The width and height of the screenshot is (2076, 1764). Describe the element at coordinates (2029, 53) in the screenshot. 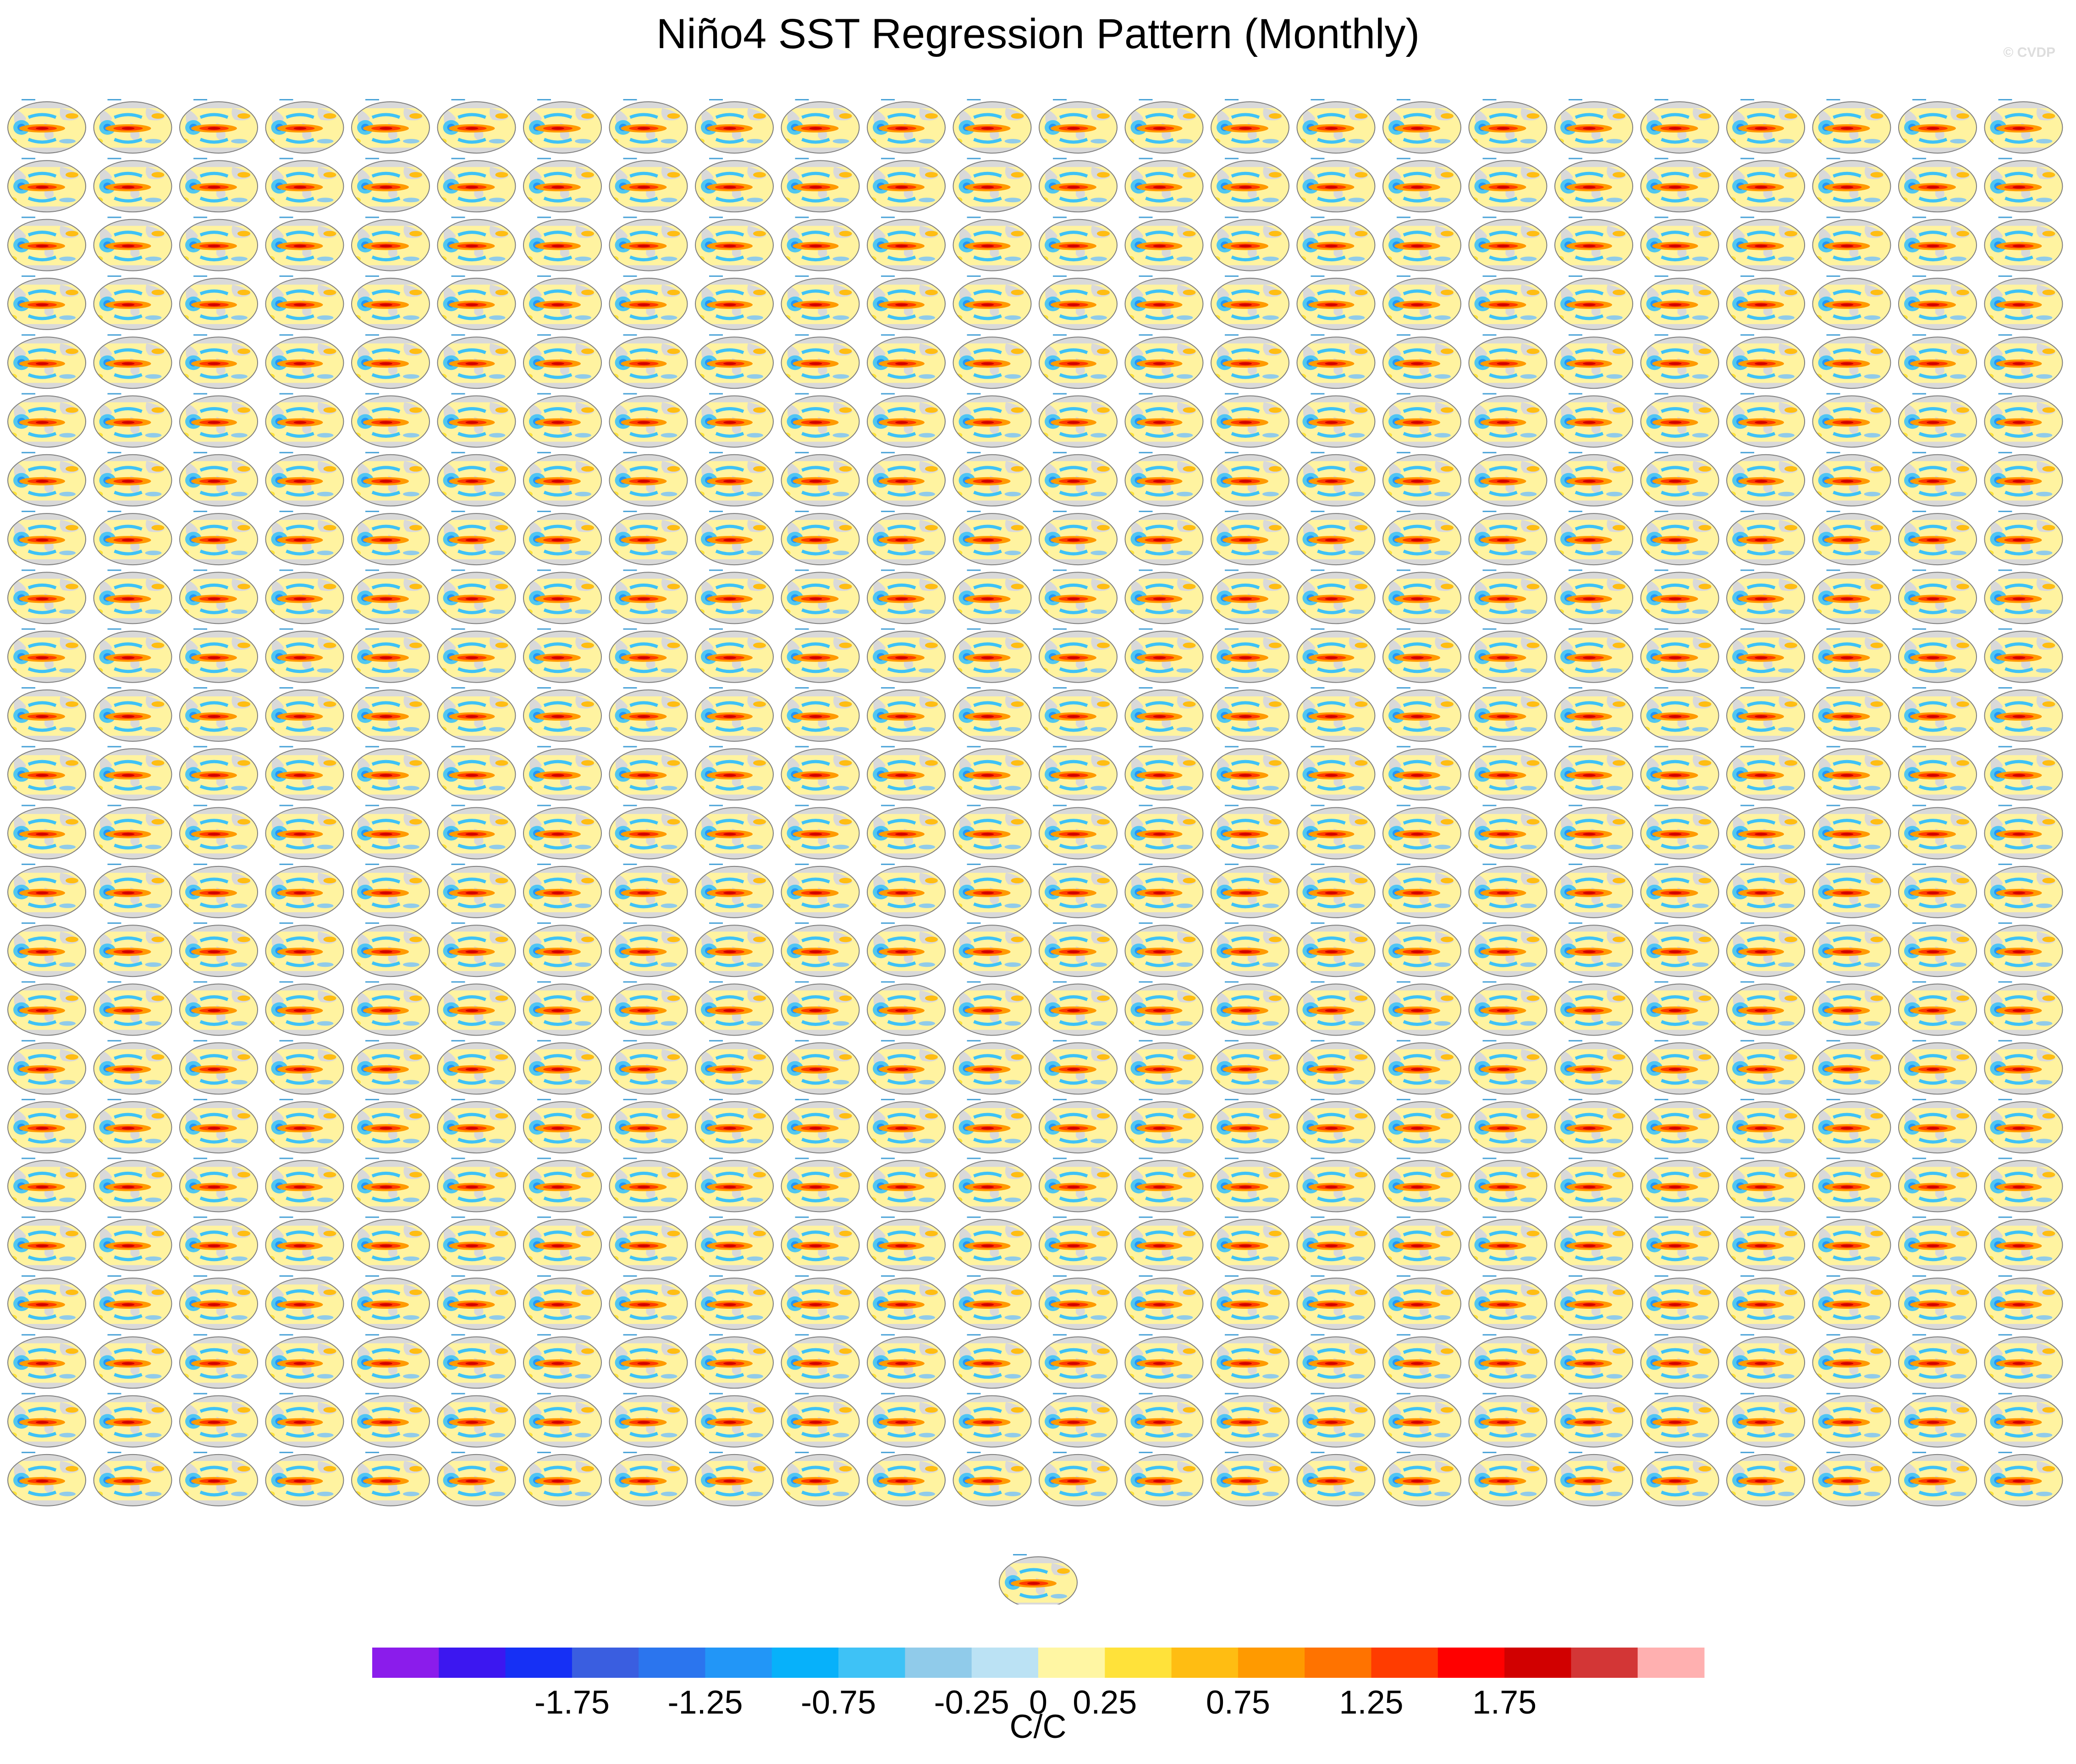

I see `watermark: © CVDP` at that location.